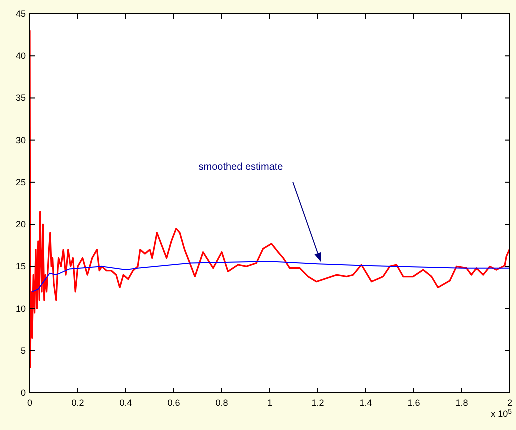 The width and height of the screenshot is (516, 430). What do you see at coordinates (126, 403) in the screenshot?
I see `x-tick-label: 0.4` at bounding box center [126, 403].